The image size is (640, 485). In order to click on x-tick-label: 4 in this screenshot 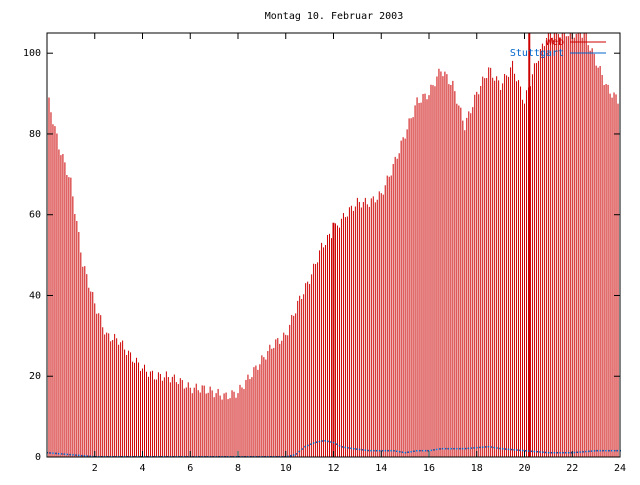, I will do `click(142, 468)`.